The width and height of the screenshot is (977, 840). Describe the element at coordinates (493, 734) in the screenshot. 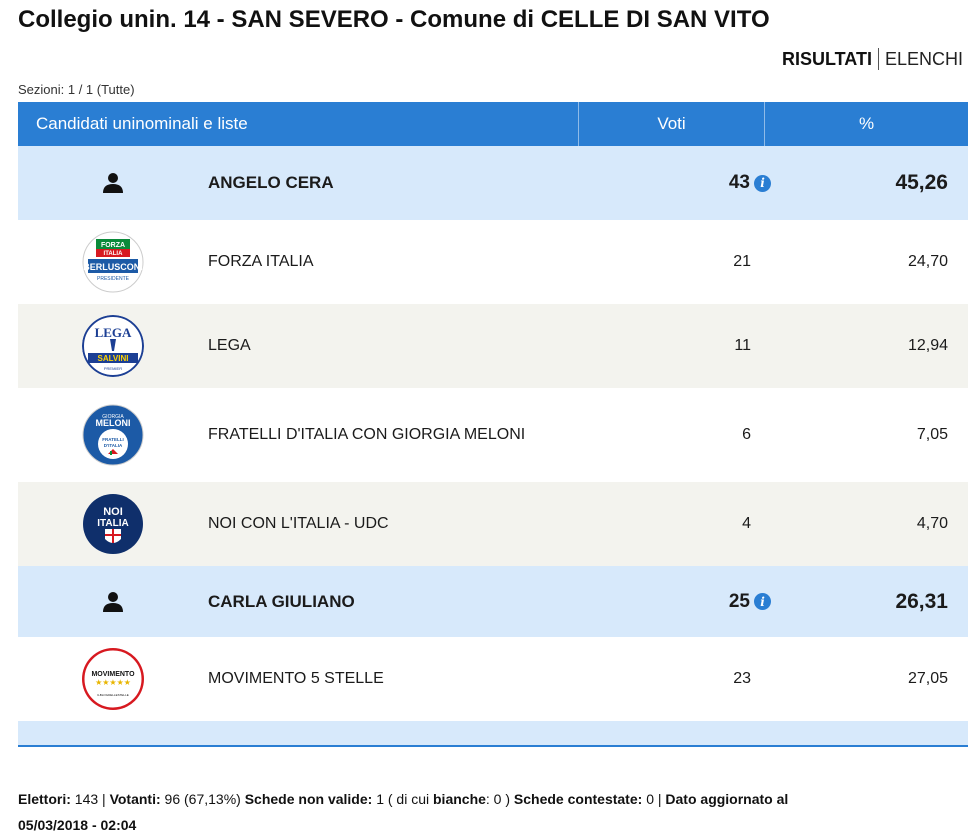

I see `table-footer-band` at that location.